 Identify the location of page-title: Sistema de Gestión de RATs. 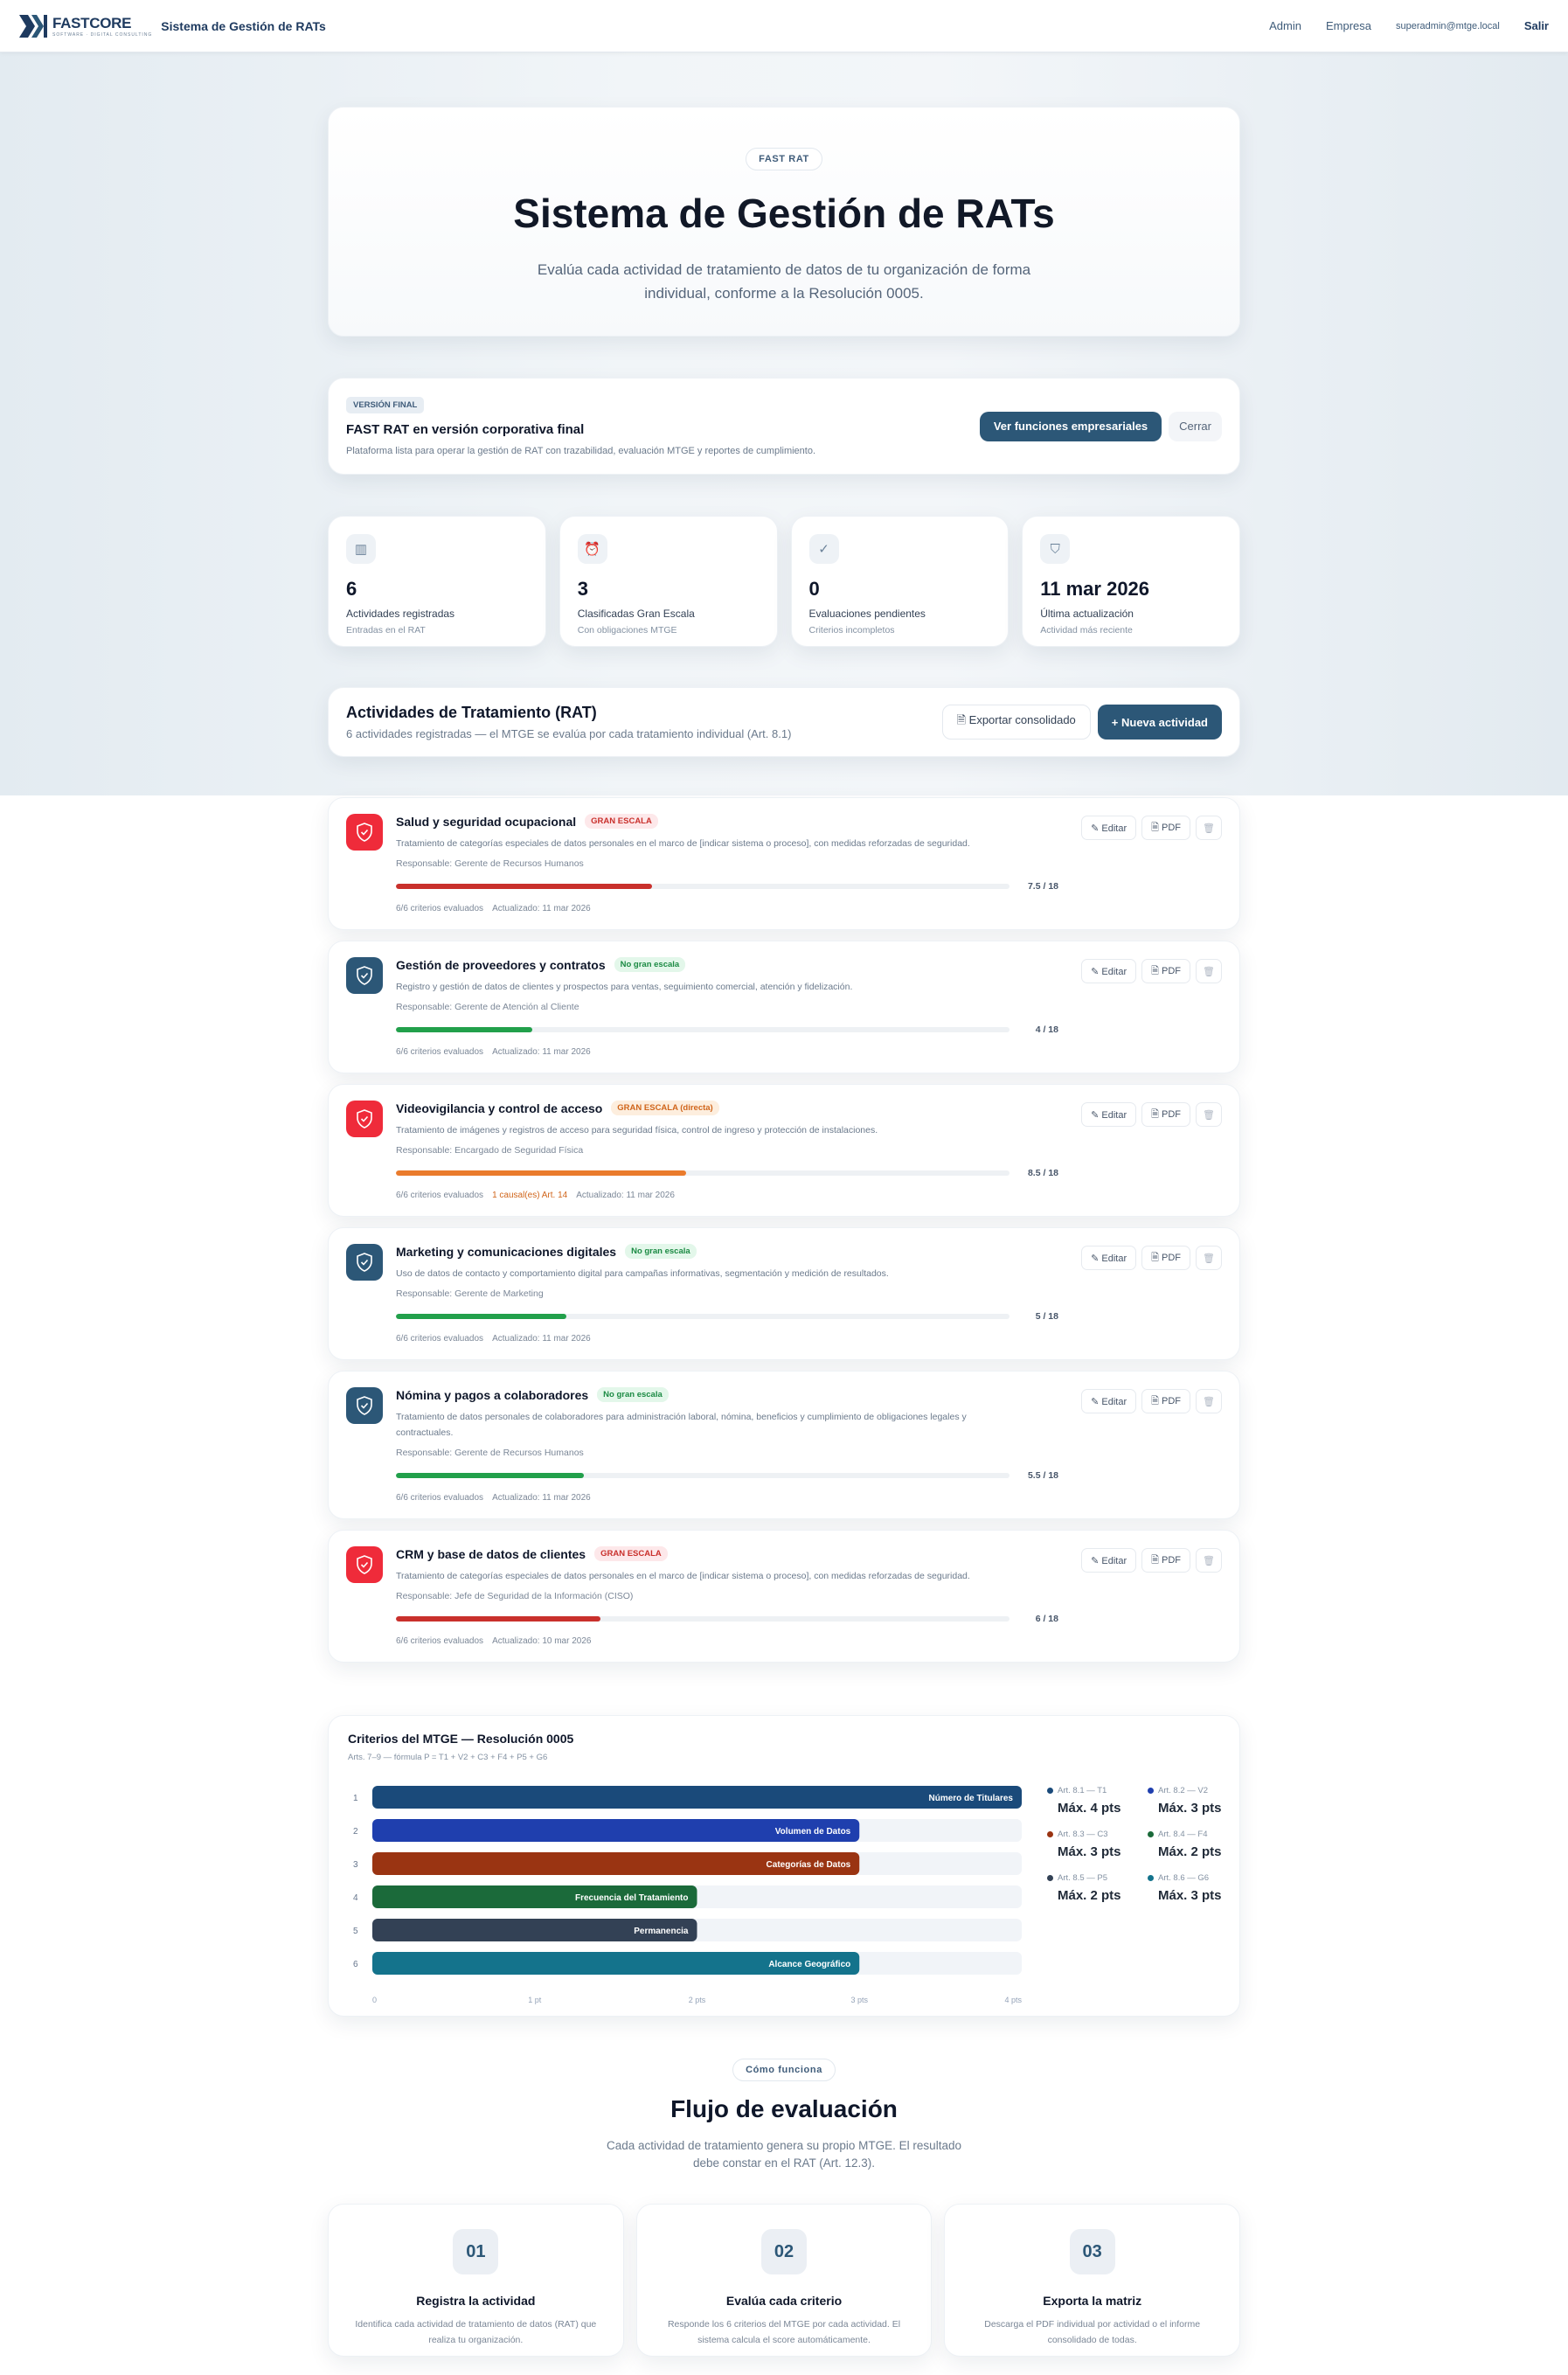
(784, 213).